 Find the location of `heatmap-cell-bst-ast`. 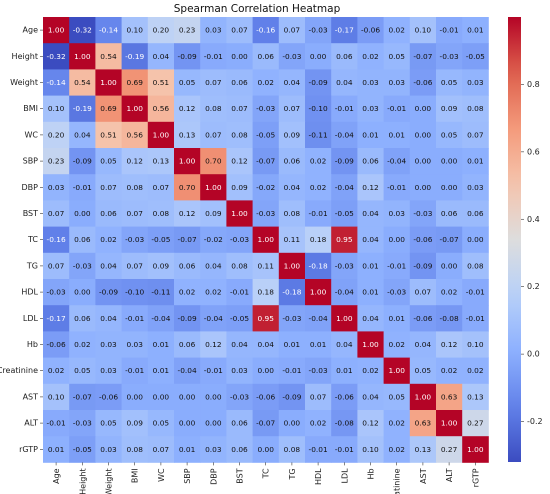

heatmap-cell-bst-ast is located at coordinates (423, 213).